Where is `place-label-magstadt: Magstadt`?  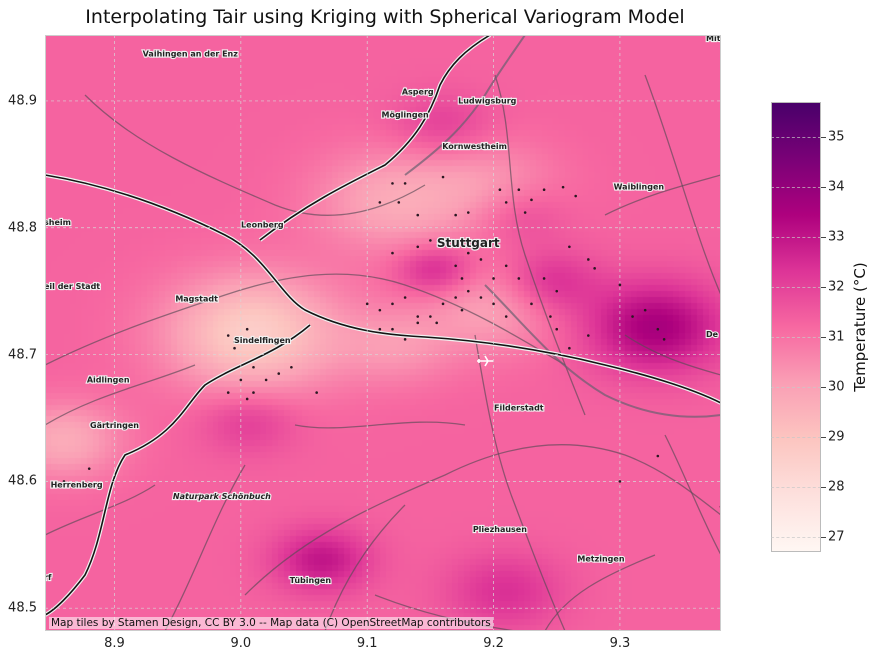
place-label-magstadt: Magstadt is located at coordinates (196, 298).